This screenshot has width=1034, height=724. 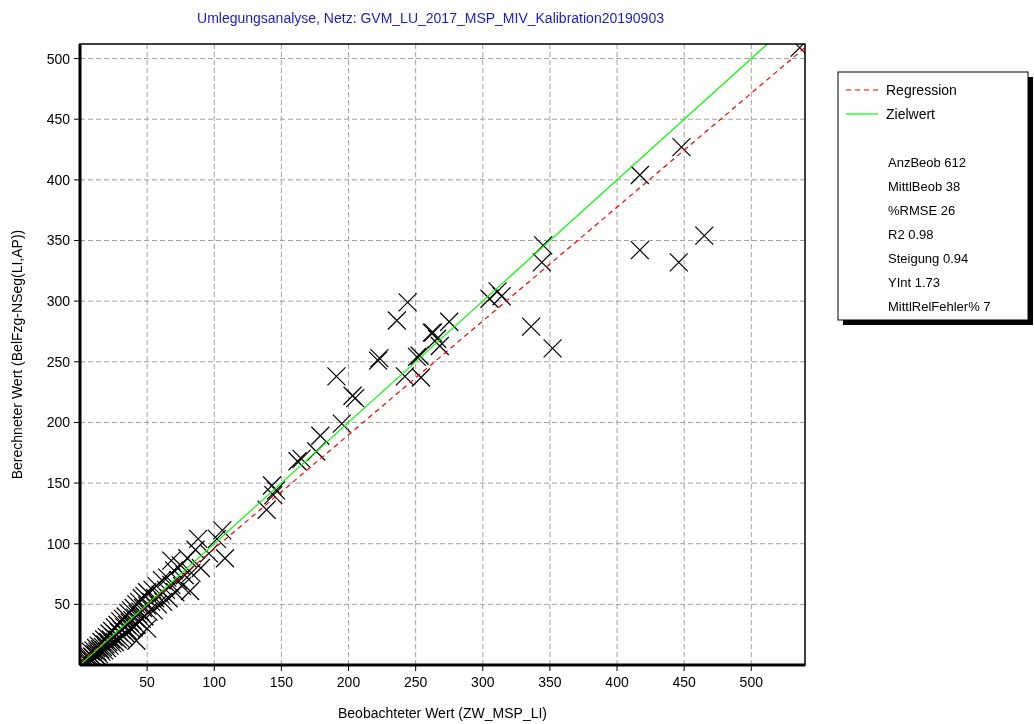 What do you see at coordinates (911, 234) in the screenshot?
I see `text: R2 0.98` at bounding box center [911, 234].